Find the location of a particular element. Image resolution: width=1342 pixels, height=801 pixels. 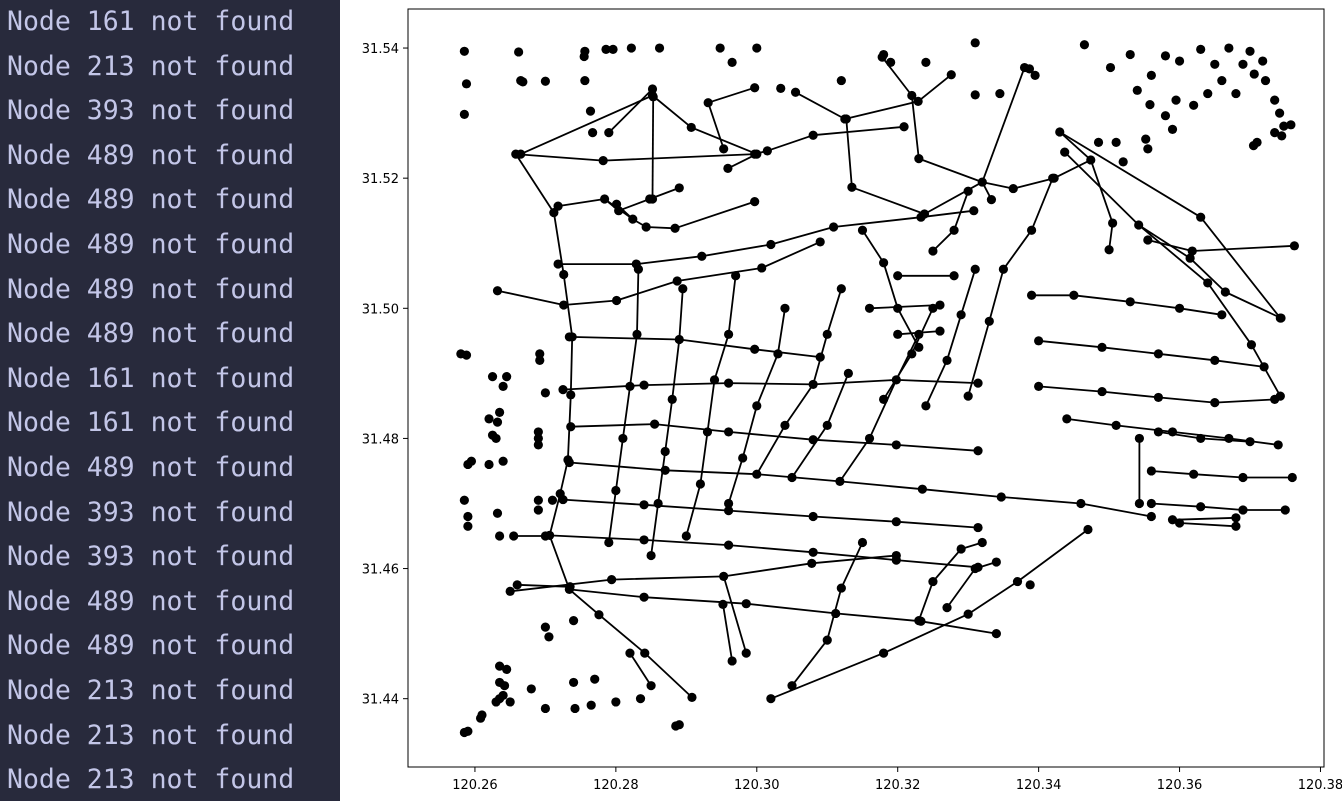

terminal-line: Node 489 not found is located at coordinates (151, 200).